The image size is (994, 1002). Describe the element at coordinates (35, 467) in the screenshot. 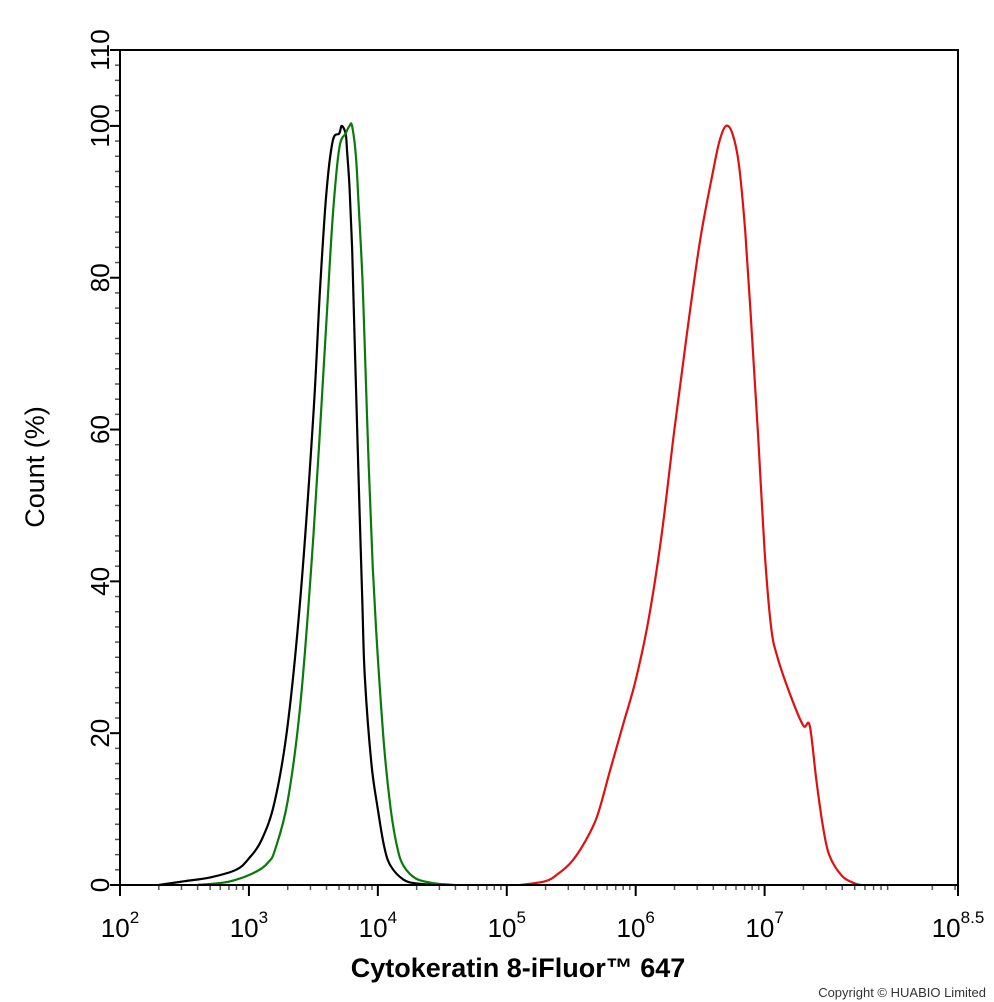

I see `y-axis-title: Count (%)` at that location.